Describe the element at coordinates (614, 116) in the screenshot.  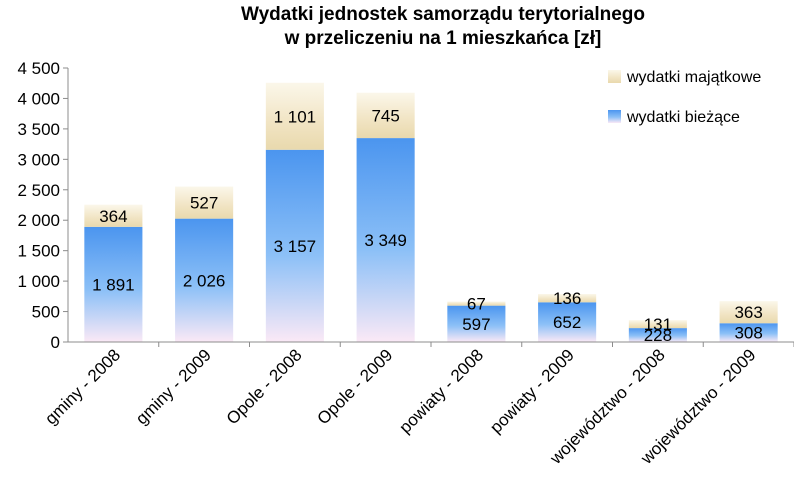
I see `legend-swatch-current` at that location.